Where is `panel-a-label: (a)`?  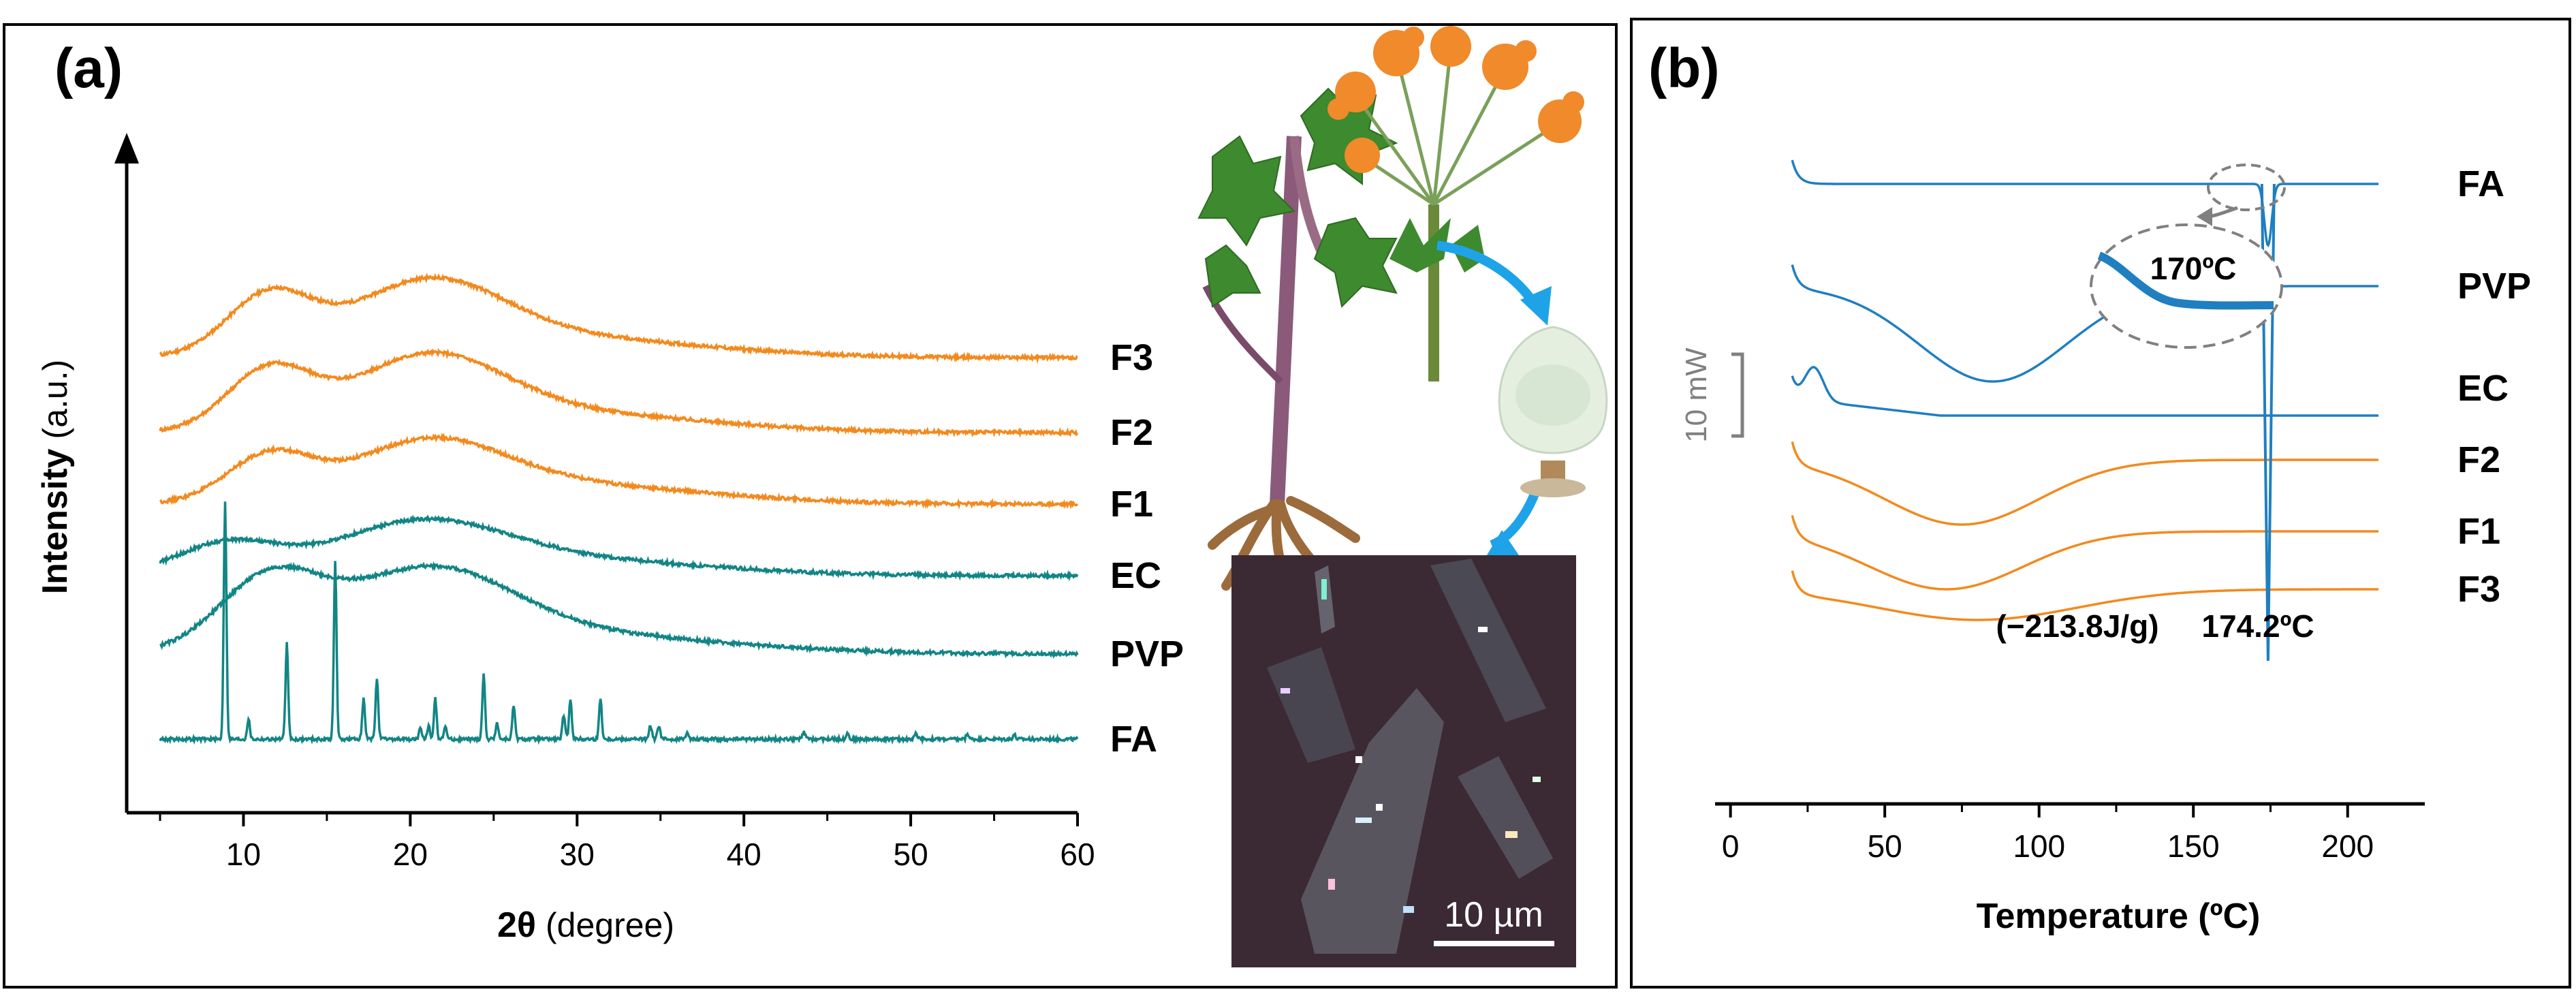
panel-a-label: (a) is located at coordinates (88, 68).